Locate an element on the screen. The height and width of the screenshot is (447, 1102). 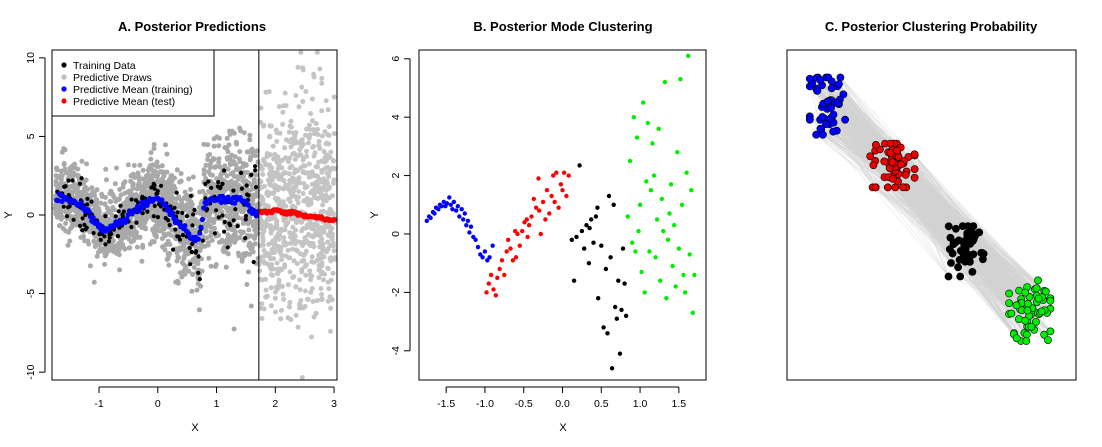
mean-test-point is located at coordinates (334, 220).